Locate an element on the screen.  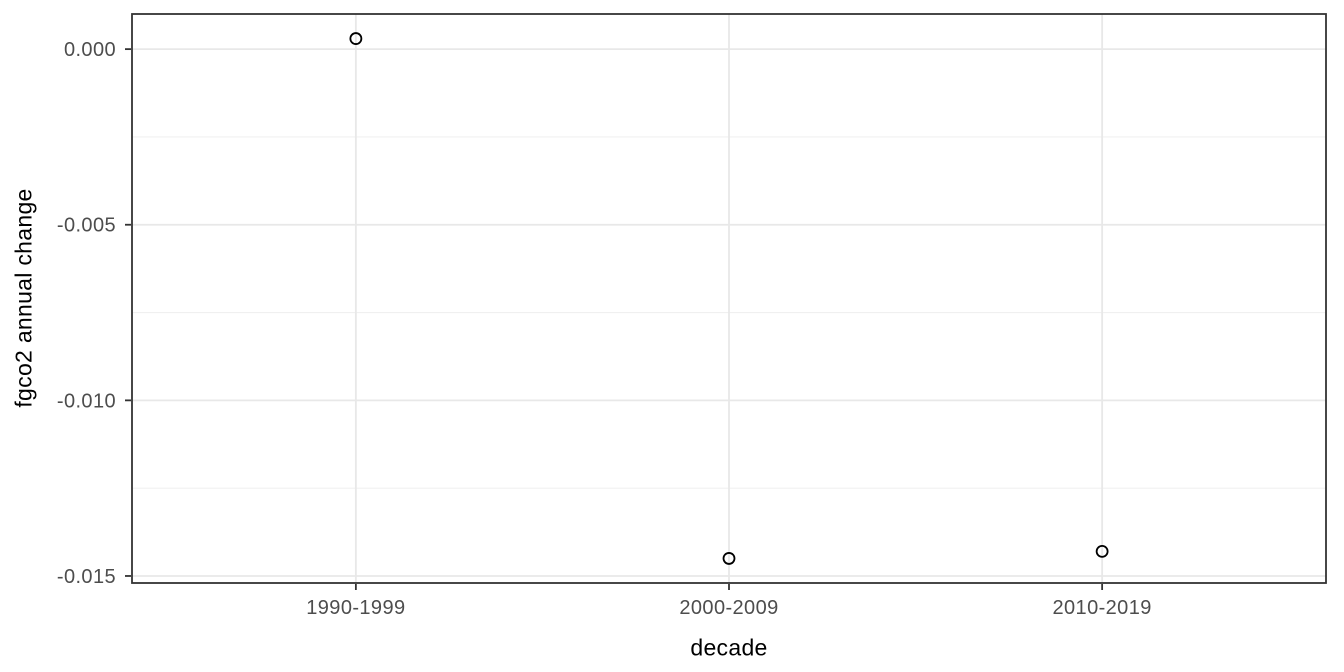
y-tick-label: 0.000 is located at coordinates (90, 50).